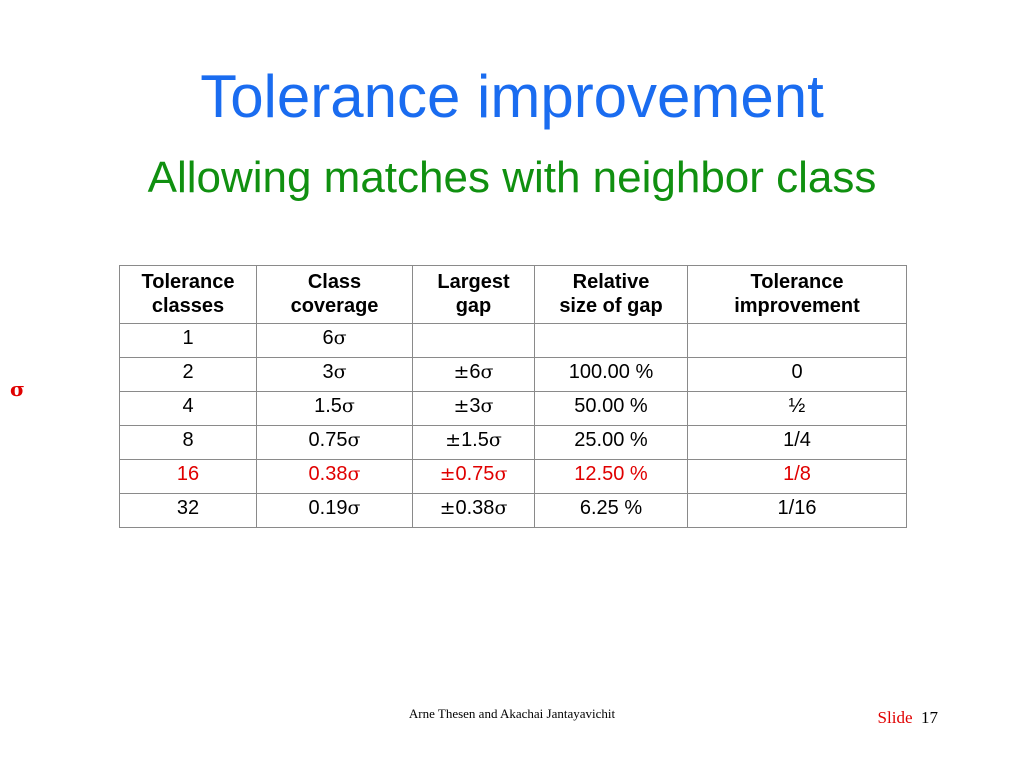 The height and width of the screenshot is (768, 1024). I want to click on slide-number: Slide 17, so click(908, 718).